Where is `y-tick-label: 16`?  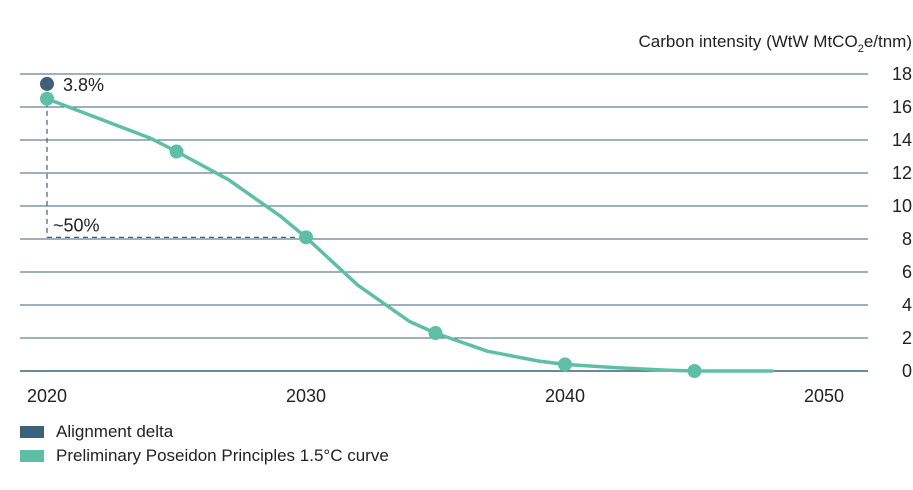 y-tick-label: 16 is located at coordinates (902, 107).